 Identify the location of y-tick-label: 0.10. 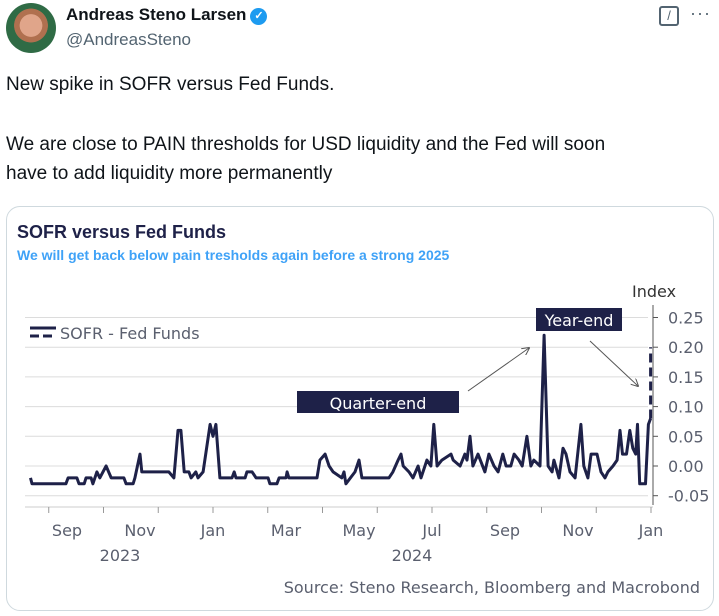
(686, 407).